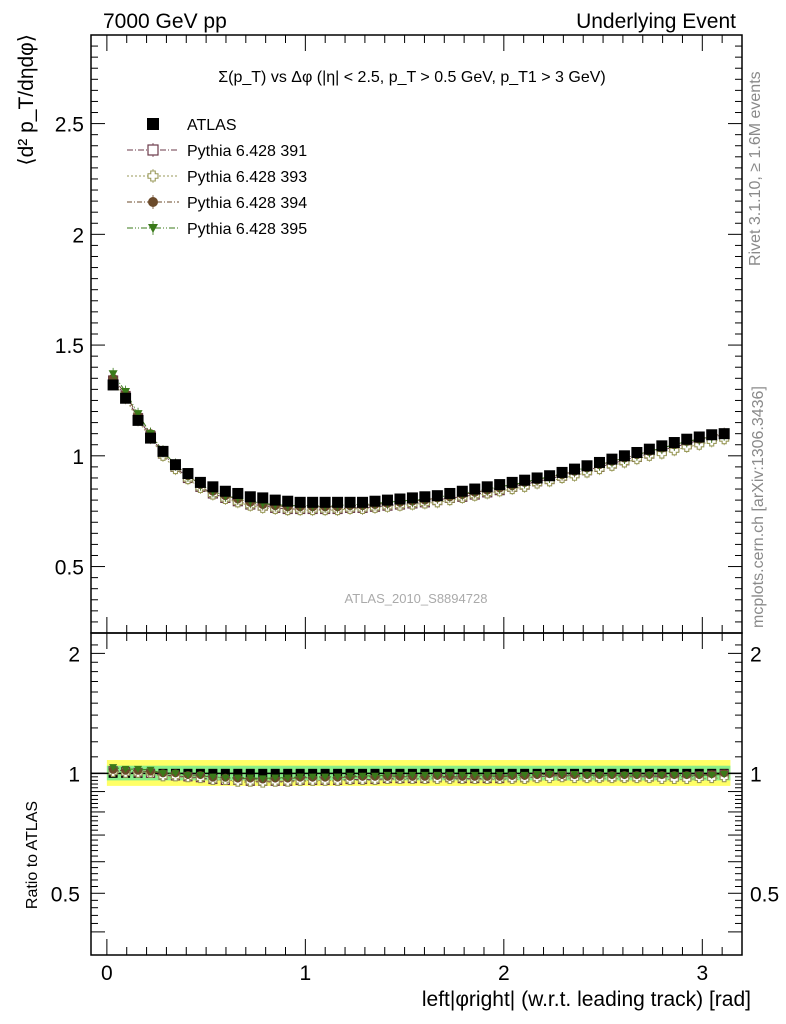 The width and height of the screenshot is (786, 1024). Describe the element at coordinates (306, 973) in the screenshot. I see `x-tick-label: 1` at that location.